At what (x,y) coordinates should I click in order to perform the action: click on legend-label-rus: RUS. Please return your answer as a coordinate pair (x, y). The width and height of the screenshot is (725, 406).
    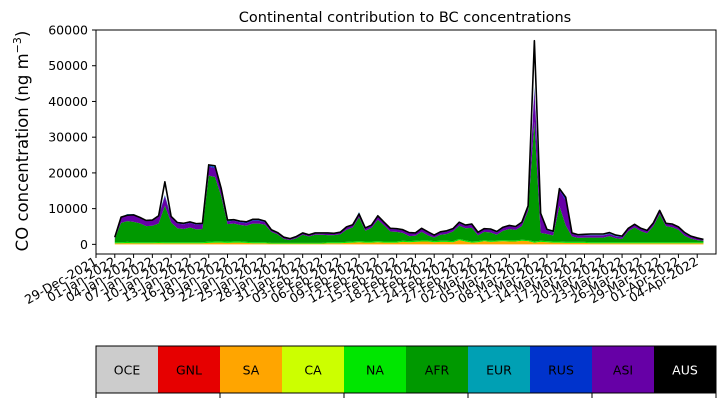
    Looking at the image, I should click on (561, 370).